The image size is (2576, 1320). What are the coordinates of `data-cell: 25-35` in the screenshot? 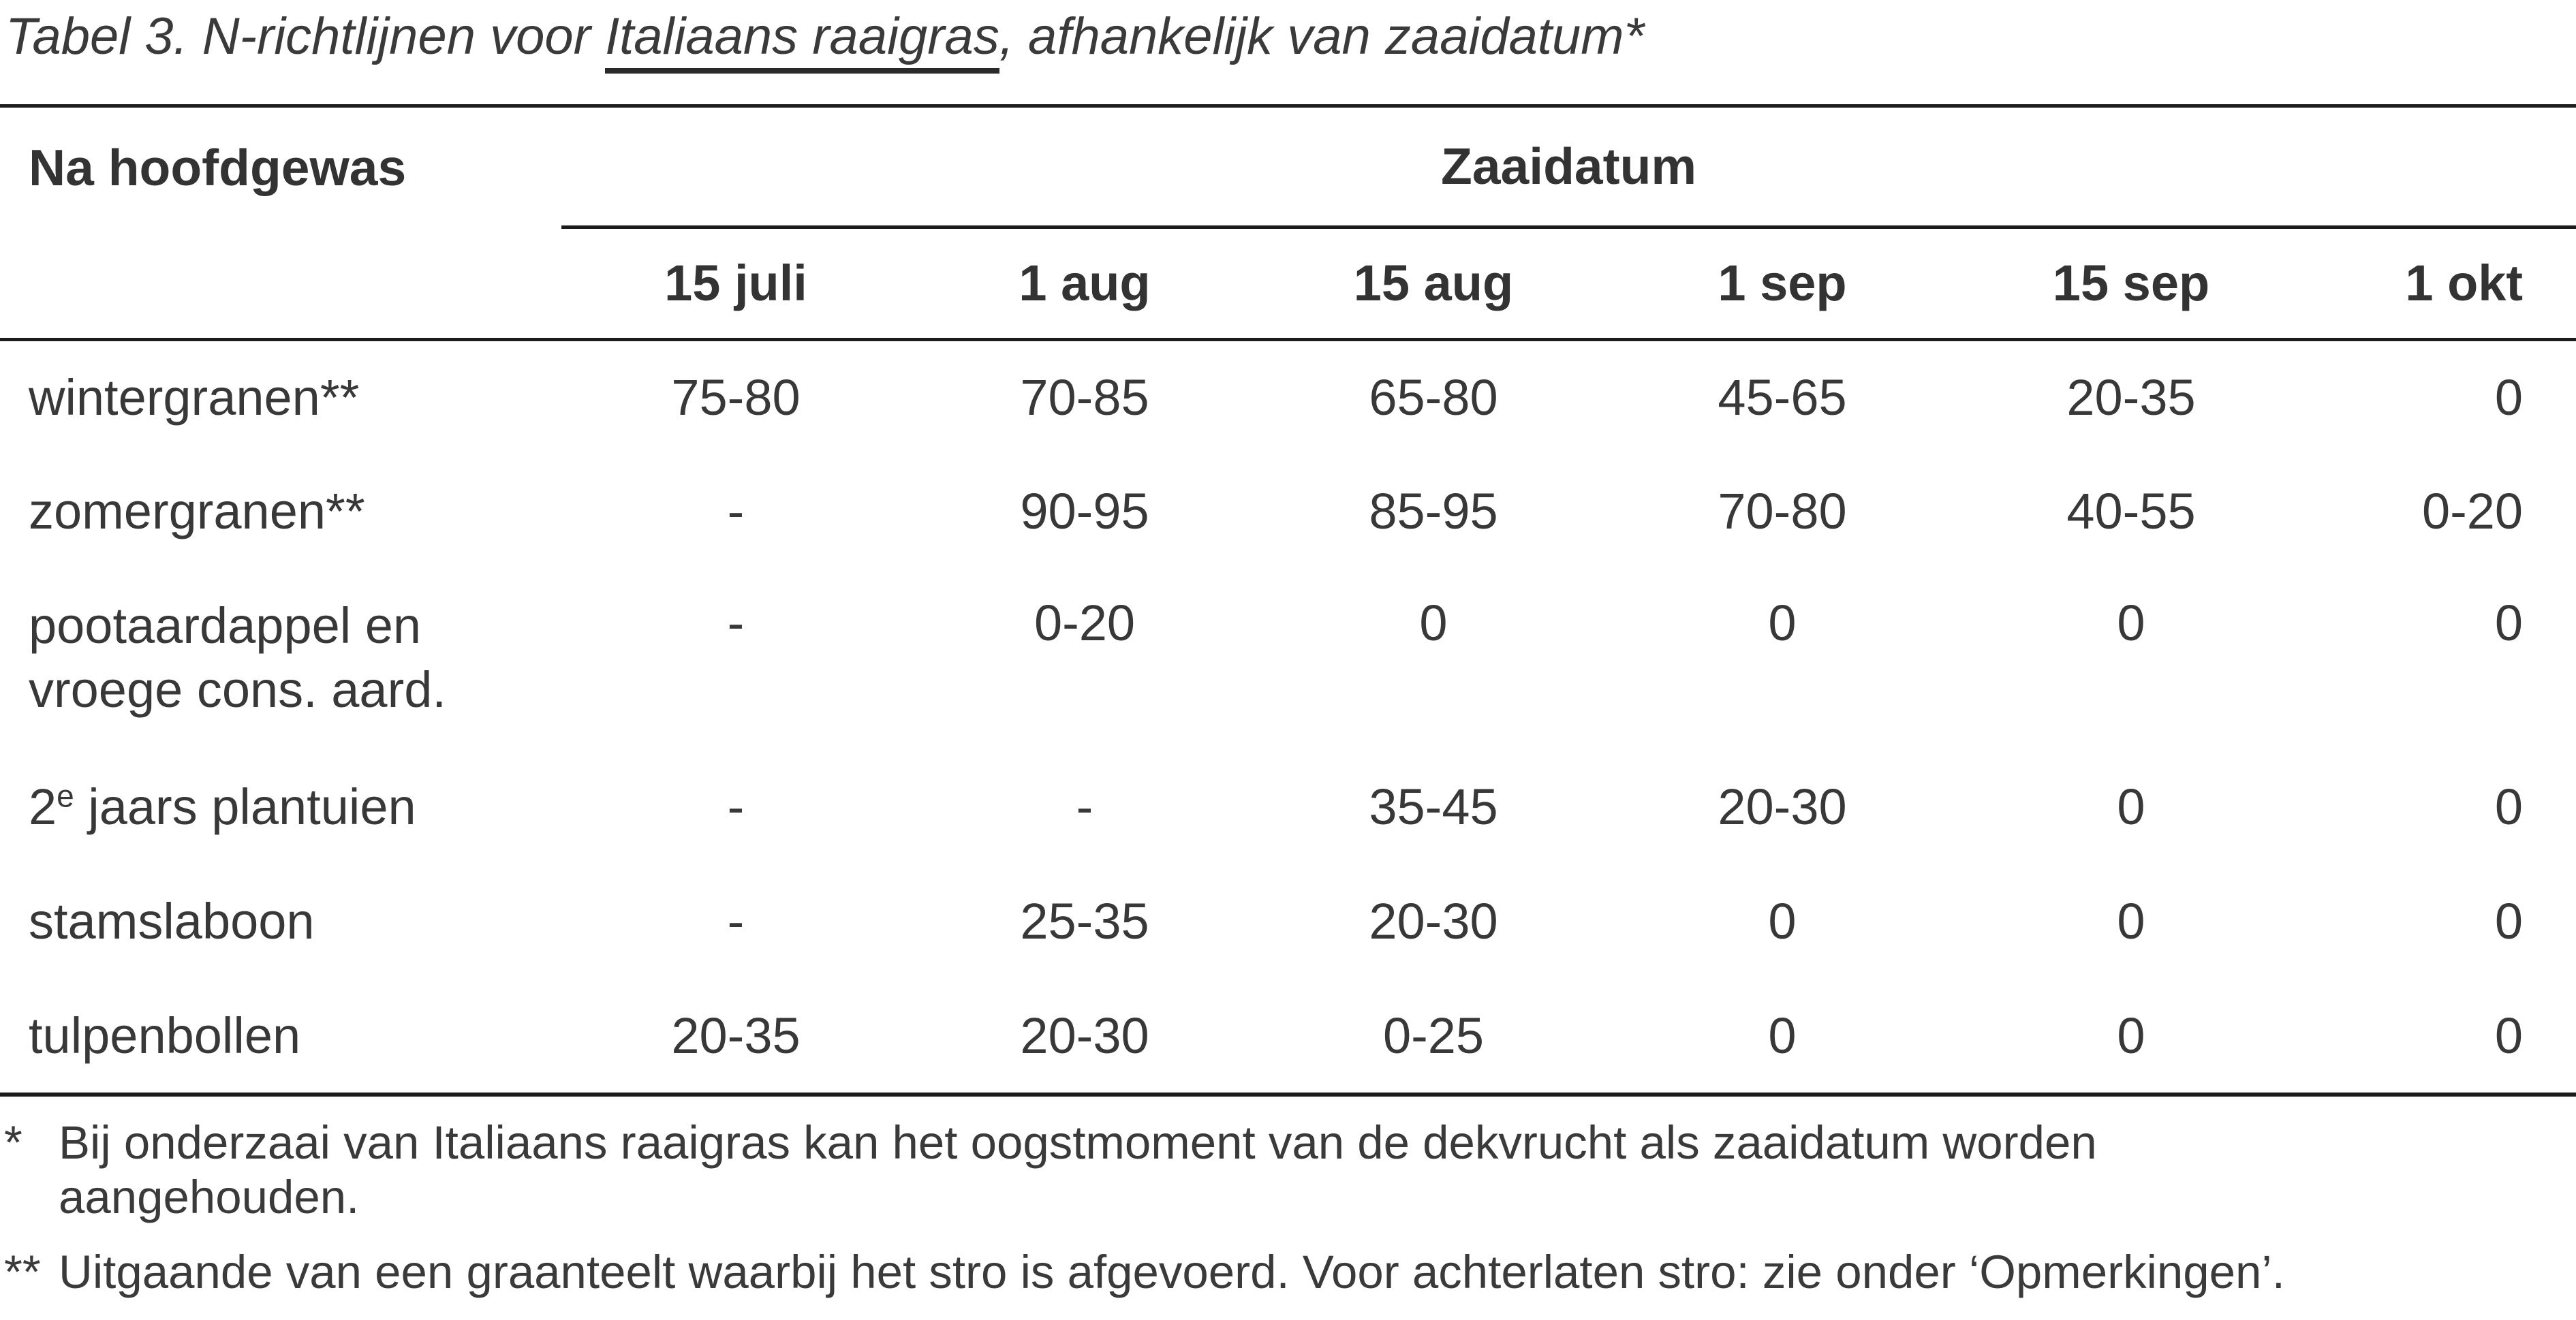 It's located at (1084, 921).